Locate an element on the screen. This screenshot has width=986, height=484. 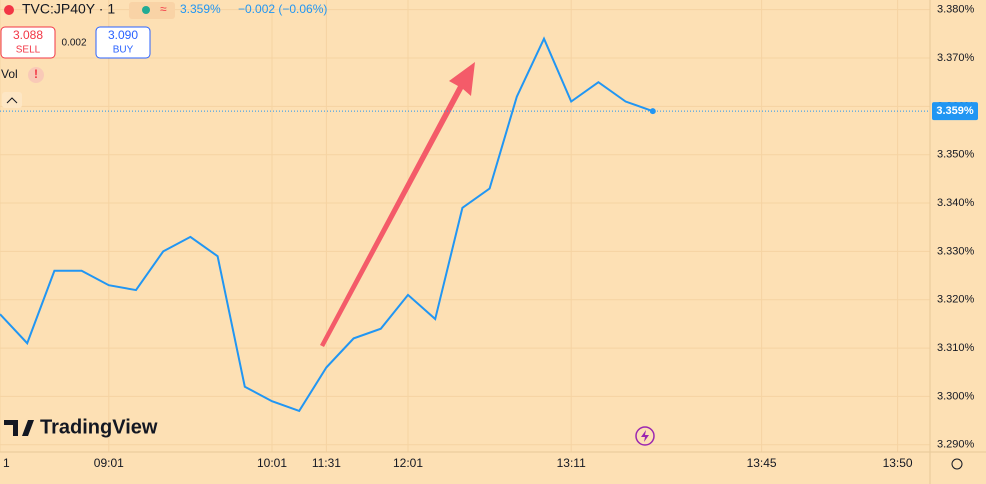
y-tick-label: 3.310% is located at coordinates (956, 348).